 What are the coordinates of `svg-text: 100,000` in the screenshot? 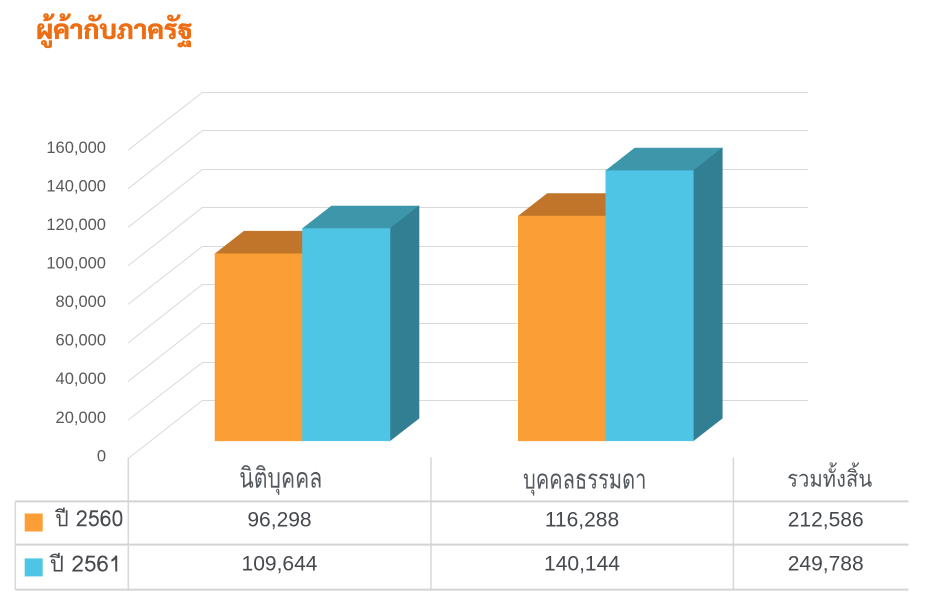 It's located at (76, 264).